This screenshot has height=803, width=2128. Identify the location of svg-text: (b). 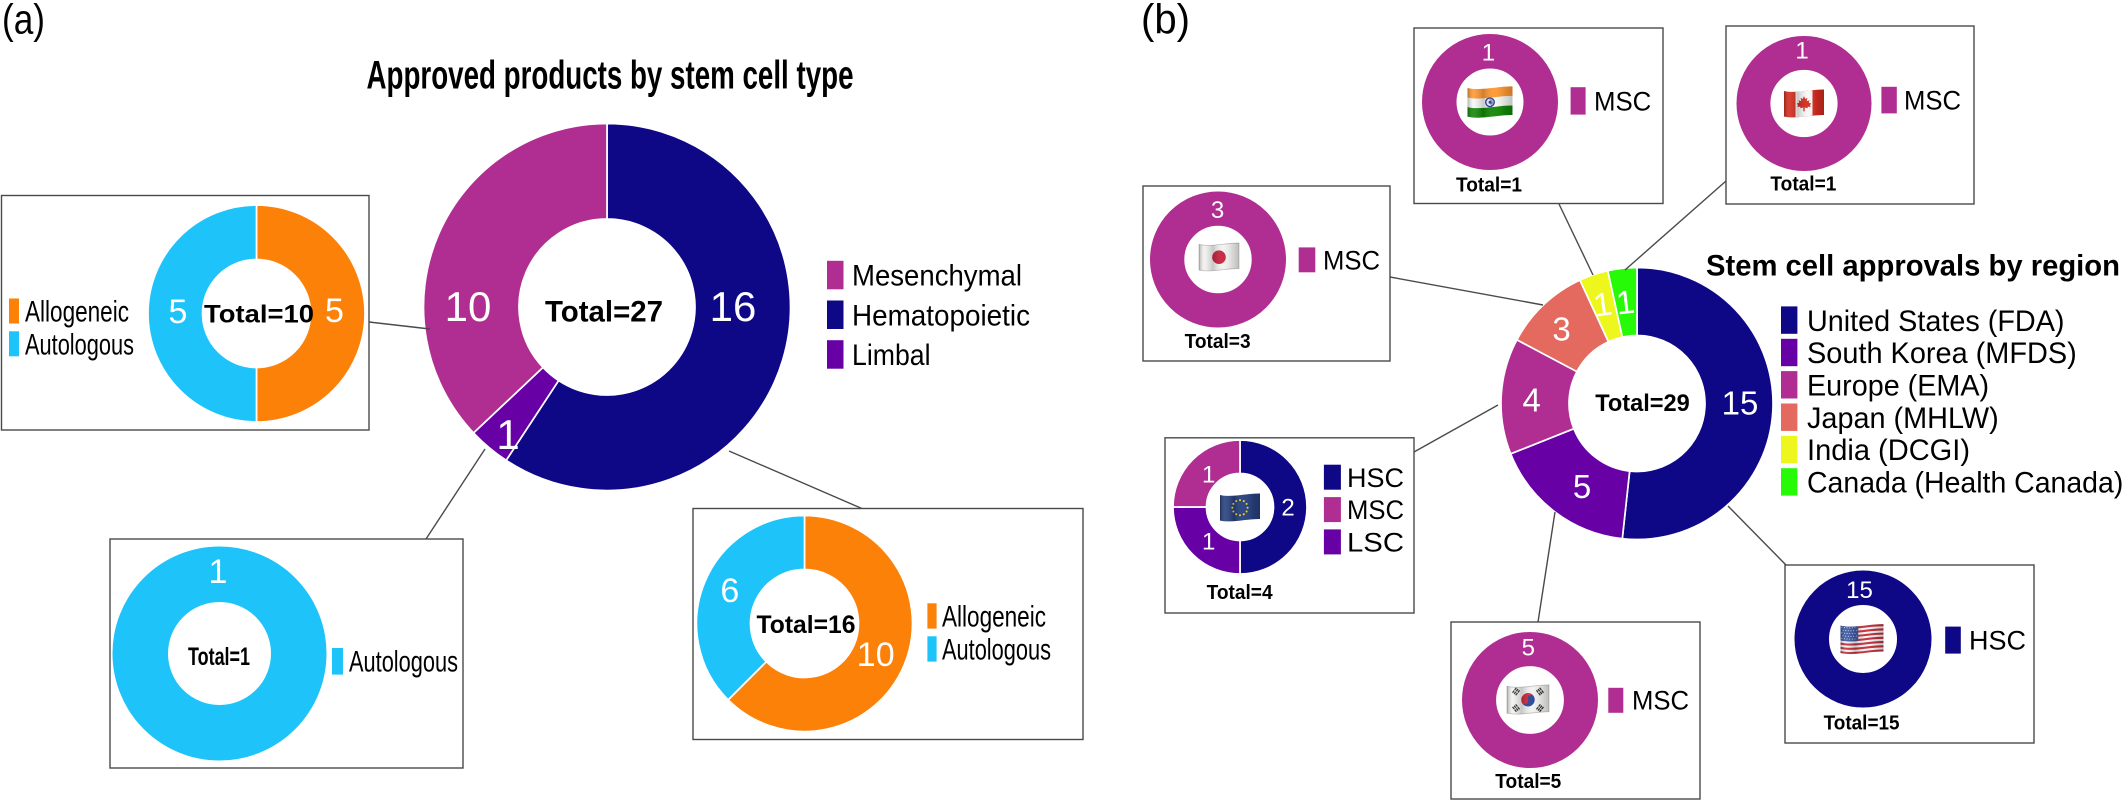
(1165, 21).